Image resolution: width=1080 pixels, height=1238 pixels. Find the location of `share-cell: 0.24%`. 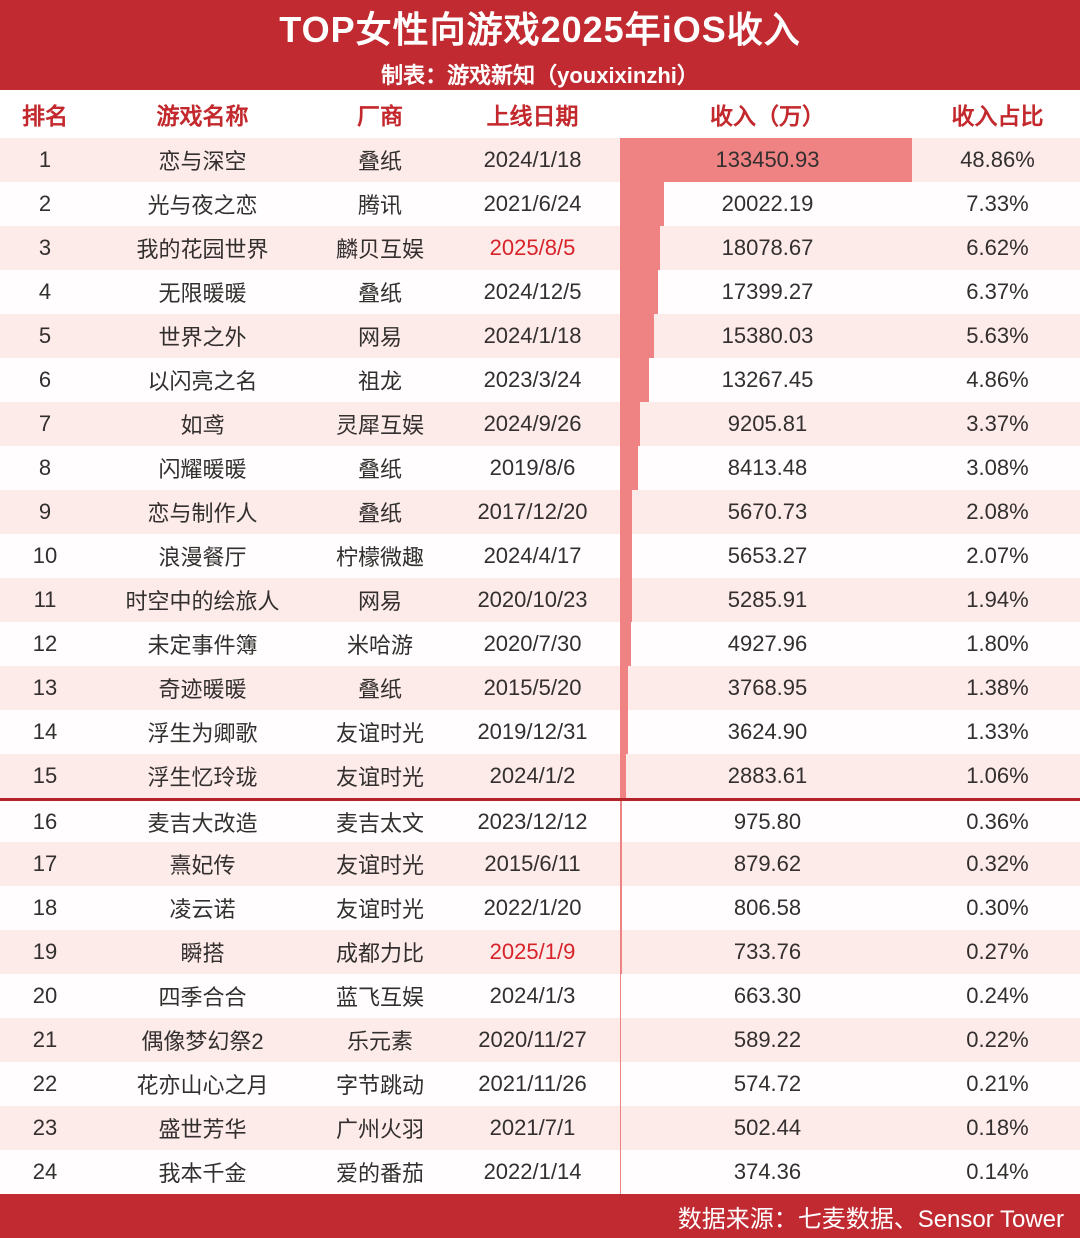

share-cell: 0.24% is located at coordinates (997, 995).